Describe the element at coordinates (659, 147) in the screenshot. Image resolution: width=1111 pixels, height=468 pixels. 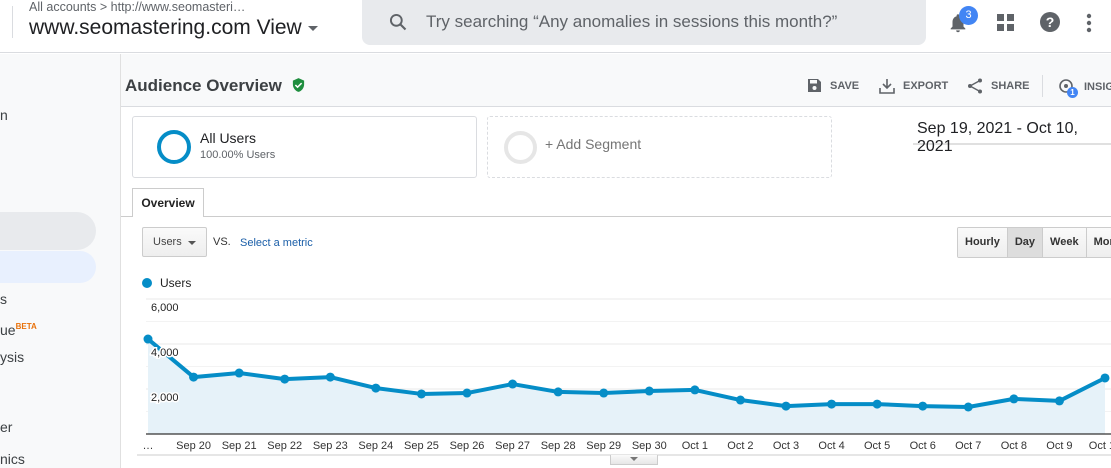
I see `add-segment-button: + Add Segment` at that location.